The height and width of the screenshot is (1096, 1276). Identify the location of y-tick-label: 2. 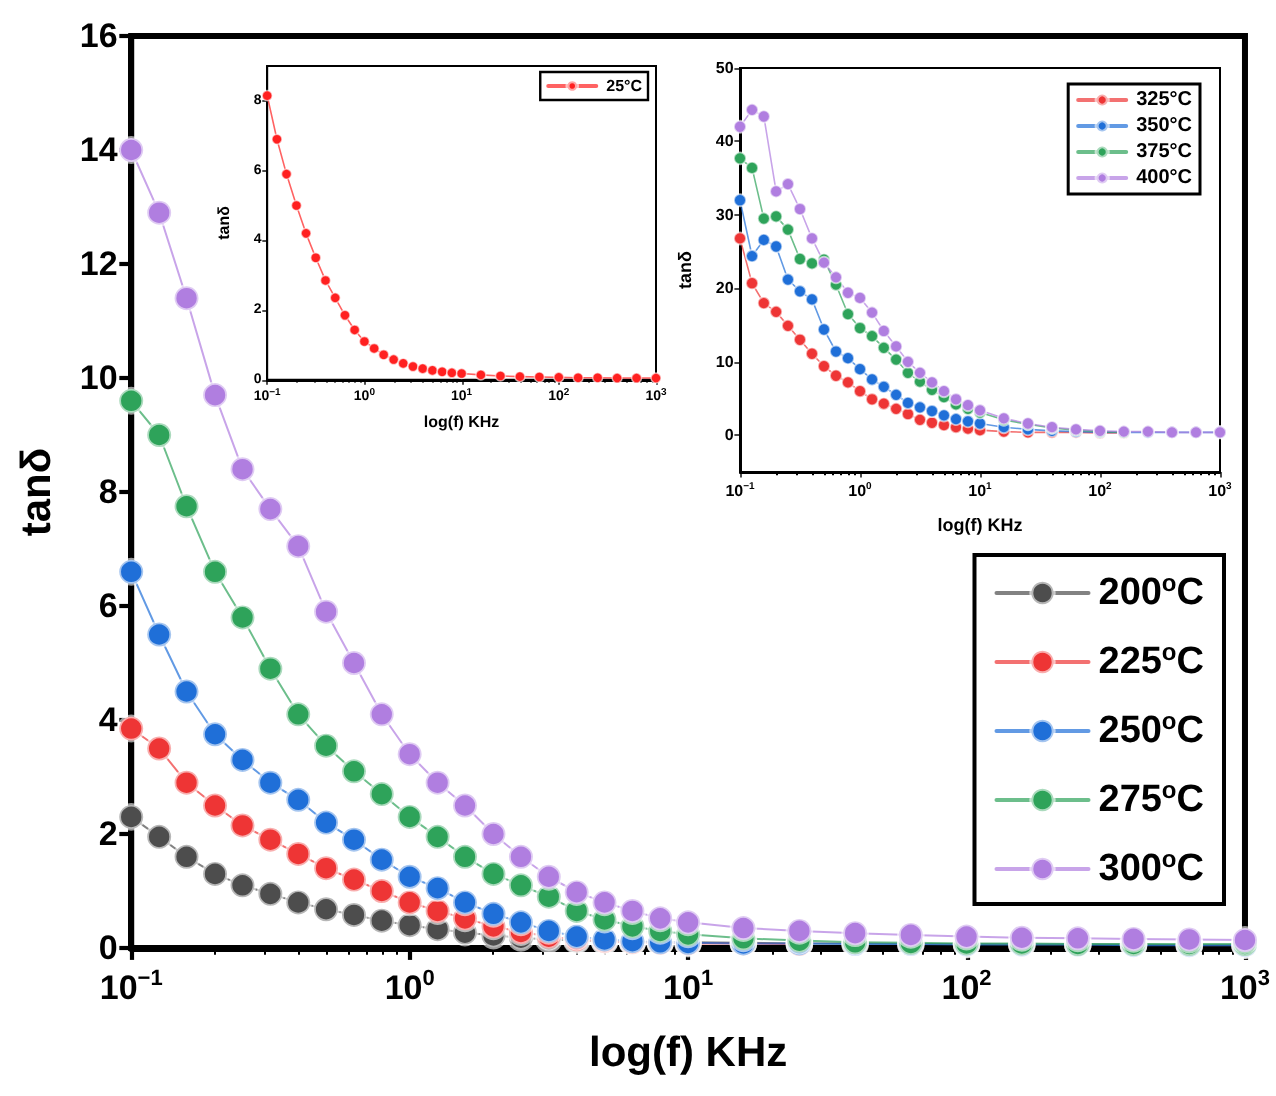
(108, 834).